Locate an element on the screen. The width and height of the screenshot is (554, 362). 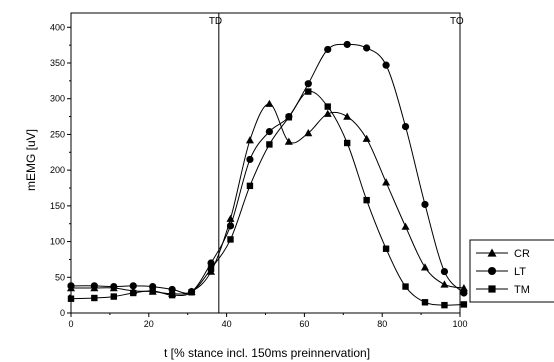
annotation-label: TD is located at coordinates (215, 21).